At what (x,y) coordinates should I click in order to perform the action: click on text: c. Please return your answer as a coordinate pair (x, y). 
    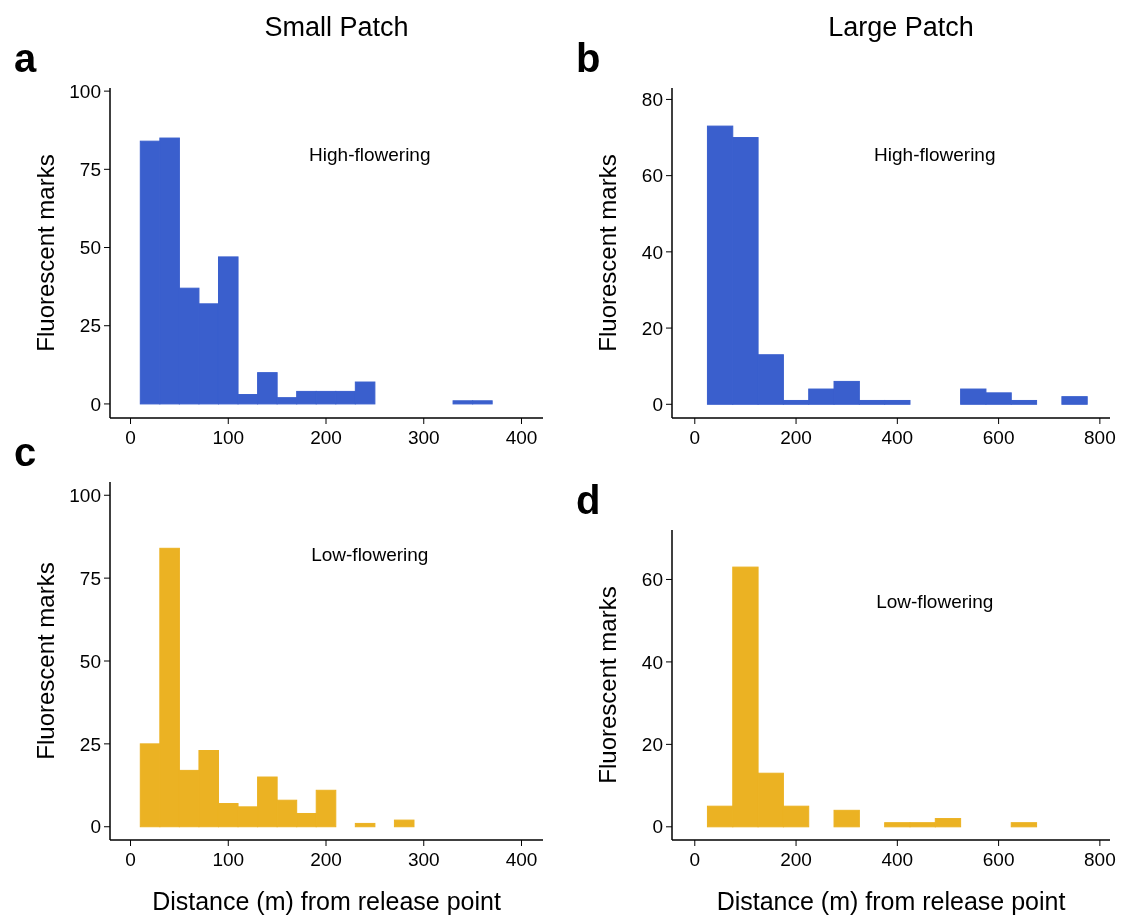
    Looking at the image, I should click on (25, 452).